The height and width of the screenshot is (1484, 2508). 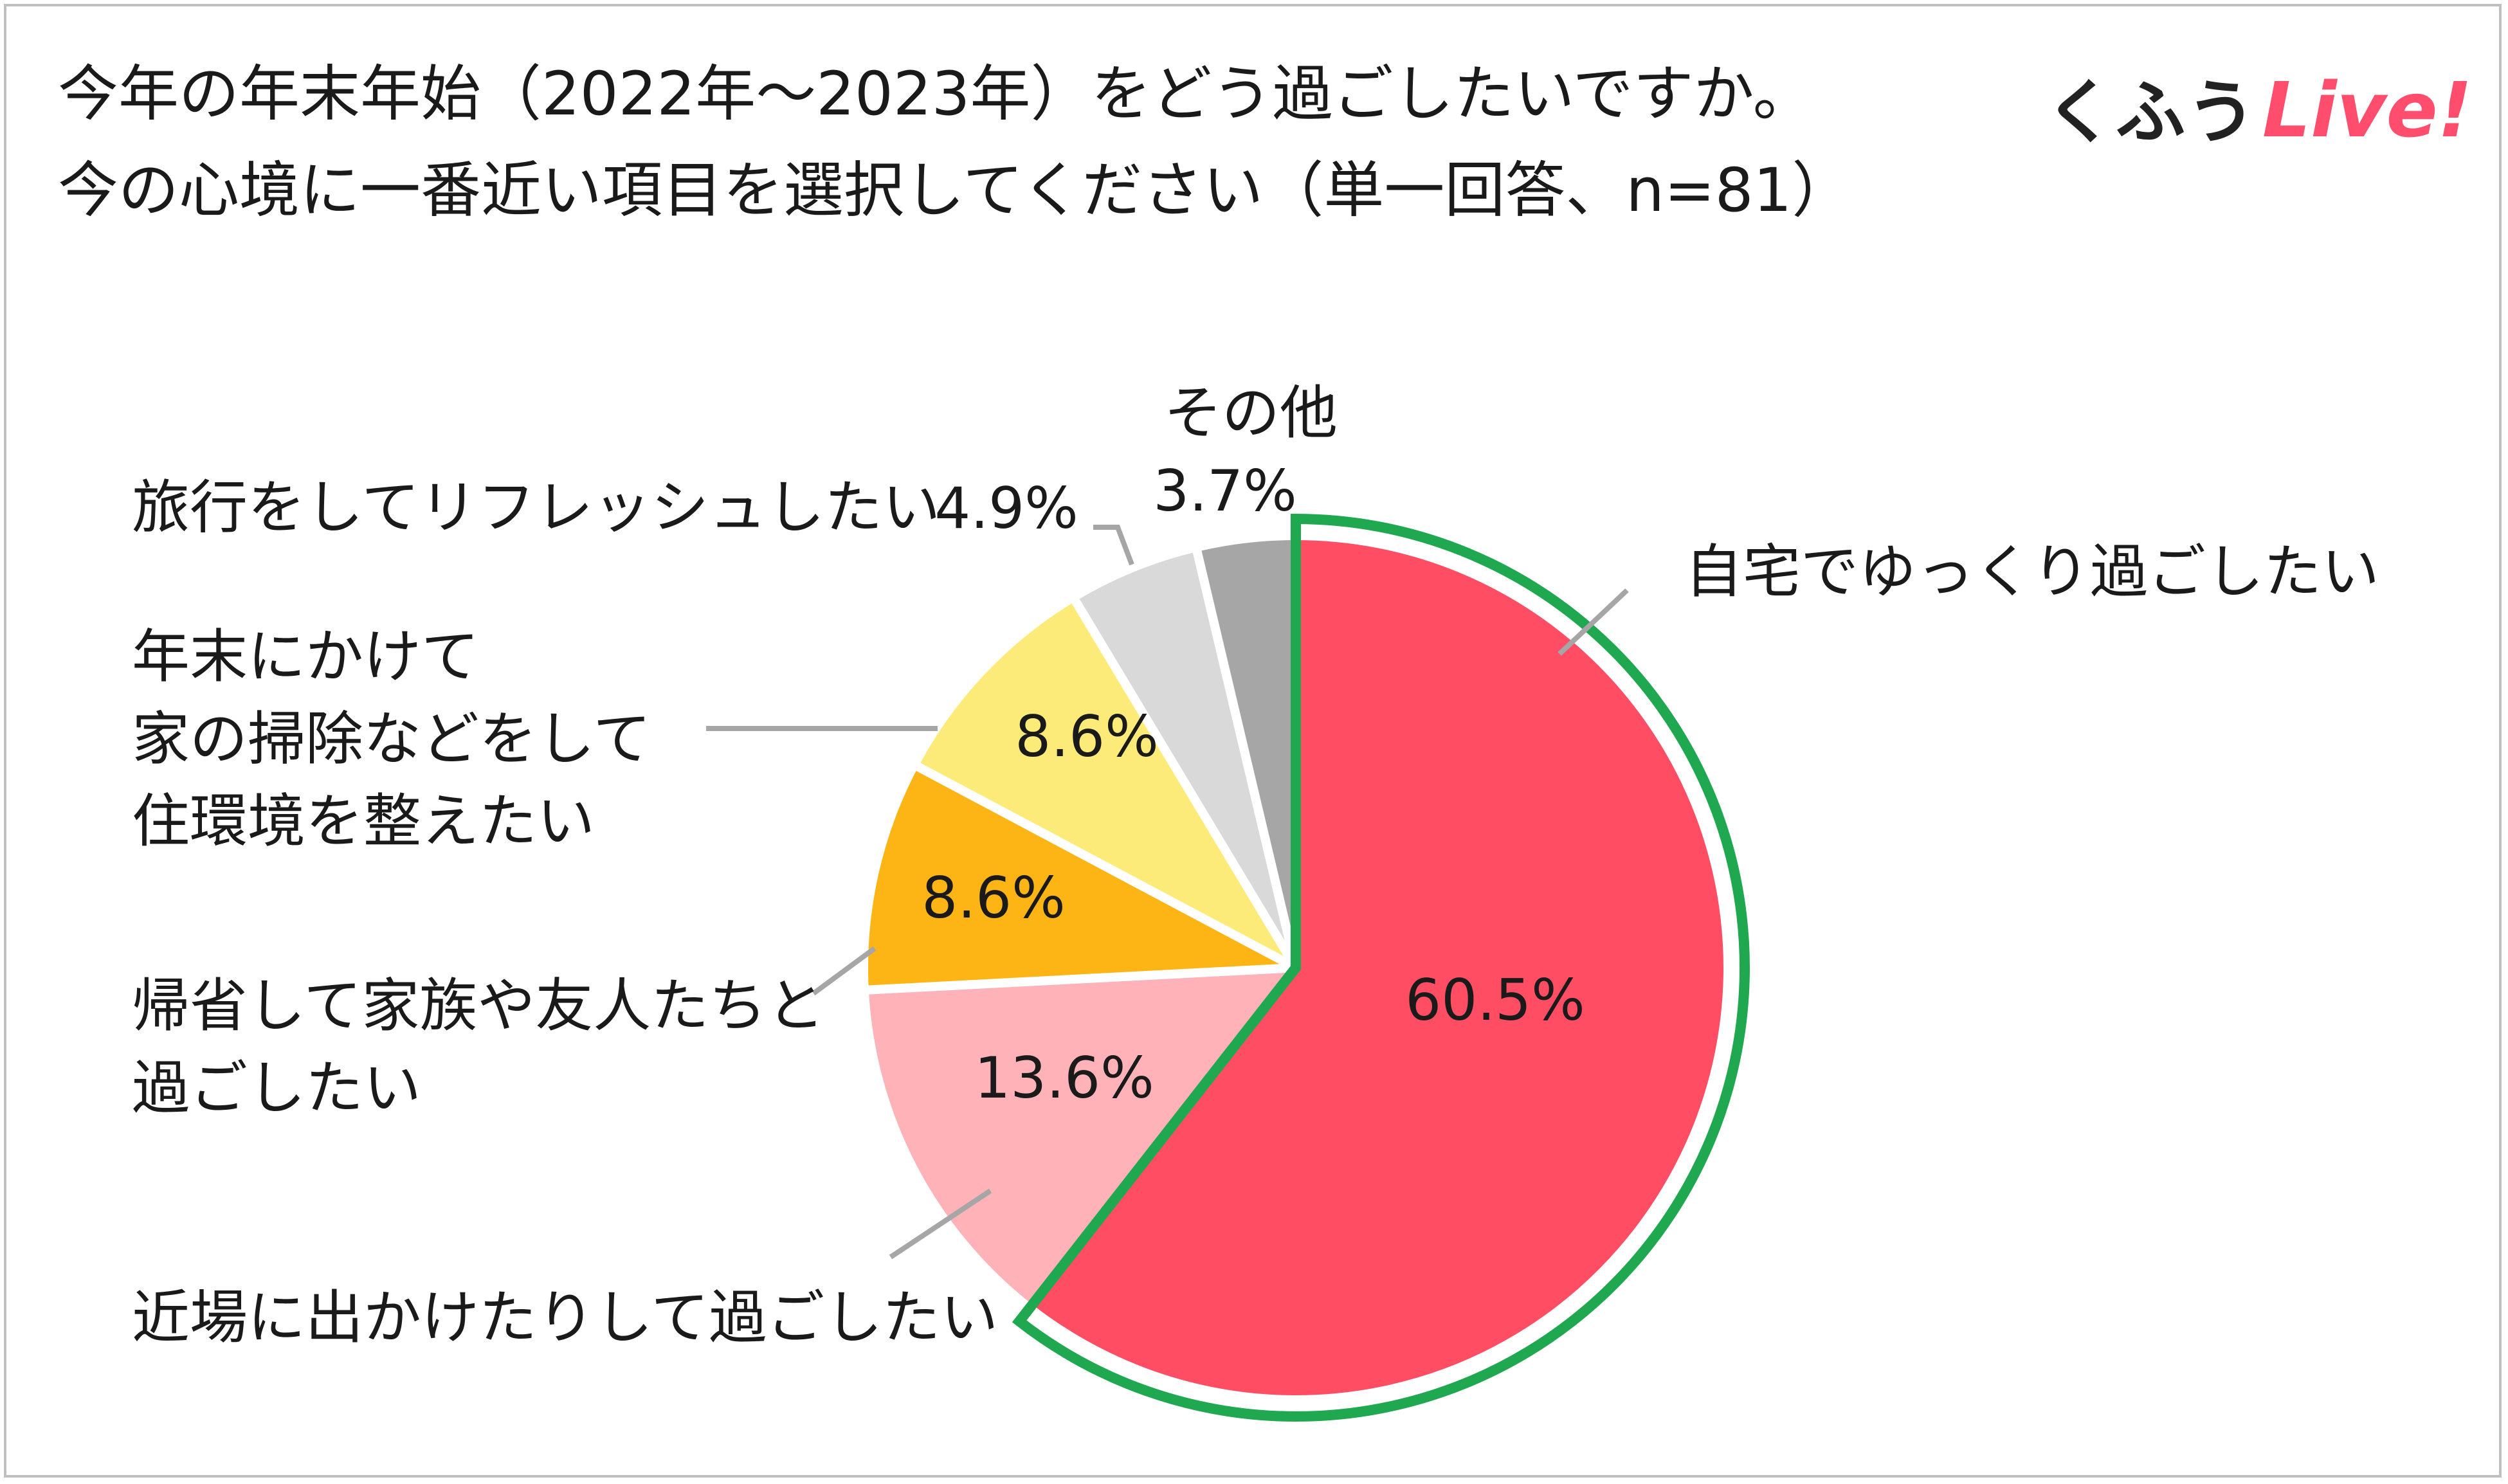 I want to click on pct-label-4: 8.6%, so click(x=1087, y=736).